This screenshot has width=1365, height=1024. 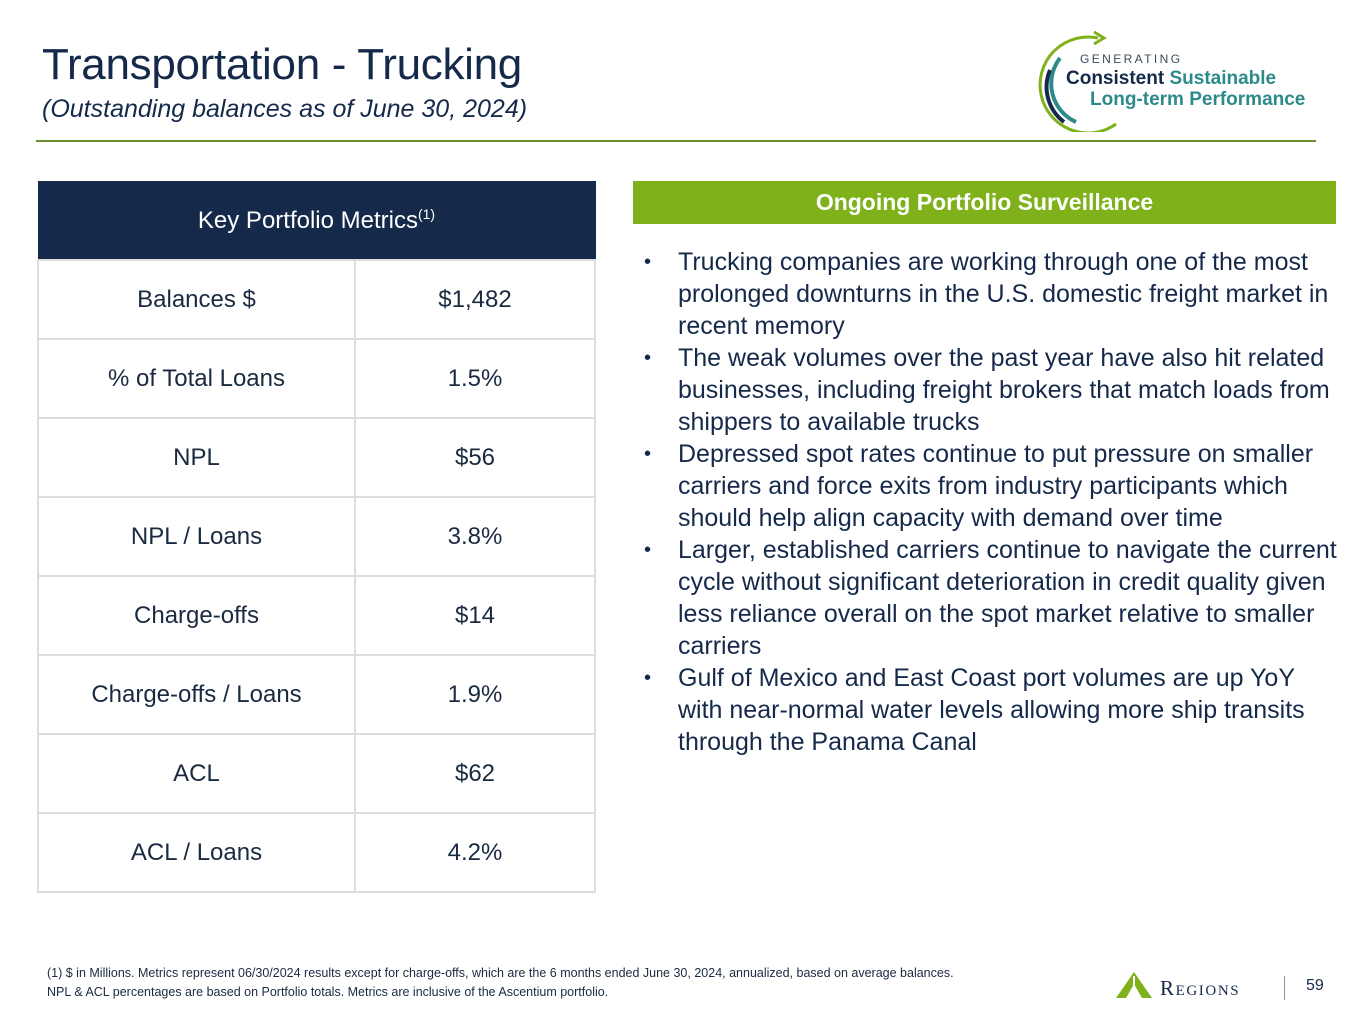 I want to click on table-row: % of Total Loans 1.5%, so click(x=317, y=378).